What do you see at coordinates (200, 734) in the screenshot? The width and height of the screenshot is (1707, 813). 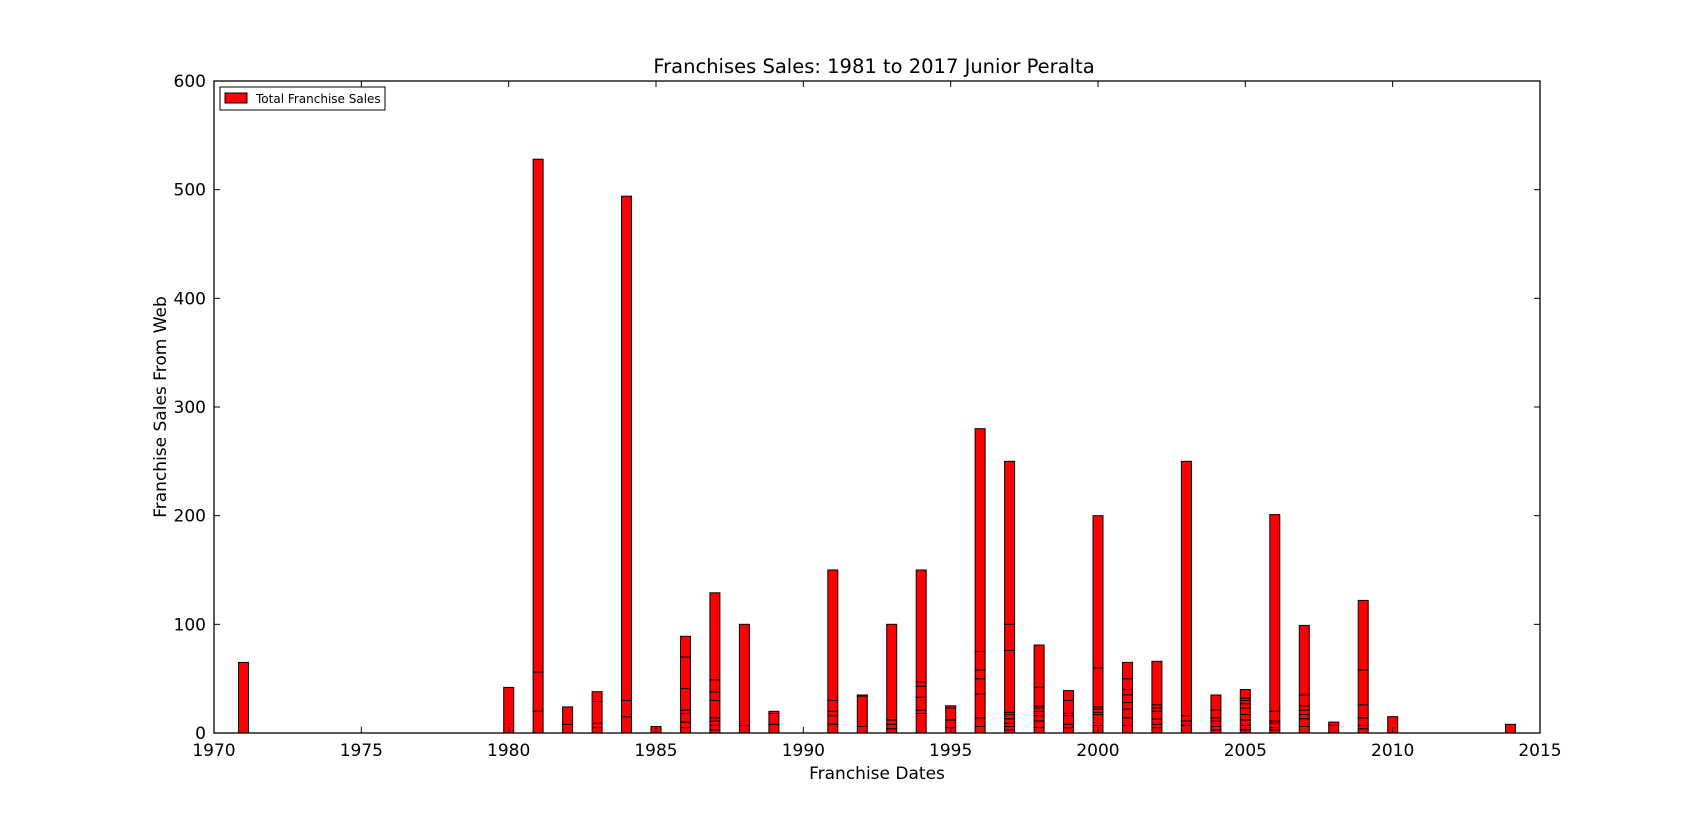 I see `y-tick-label: 0` at bounding box center [200, 734].